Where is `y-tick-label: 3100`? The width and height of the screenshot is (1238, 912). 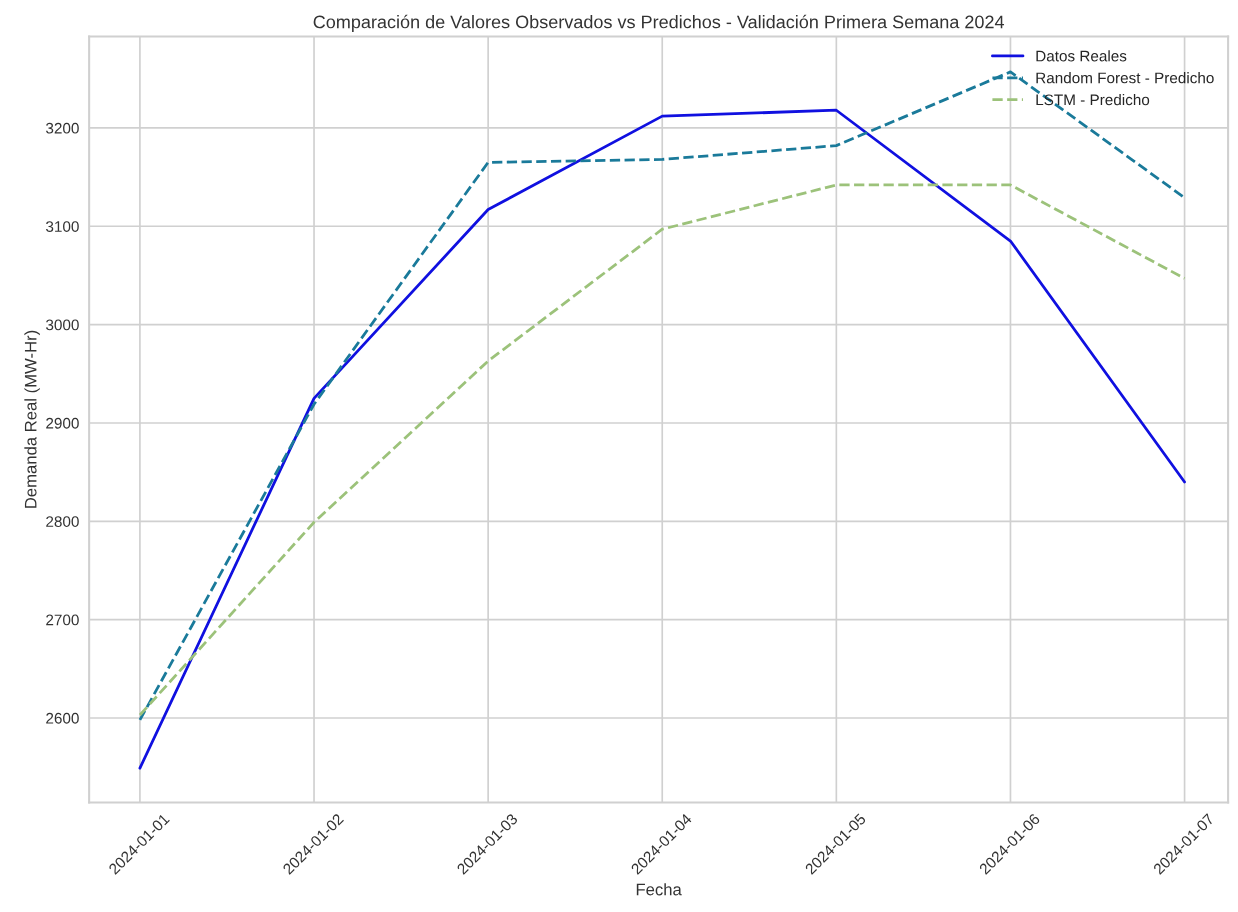 y-tick-label: 3100 is located at coordinates (62, 226).